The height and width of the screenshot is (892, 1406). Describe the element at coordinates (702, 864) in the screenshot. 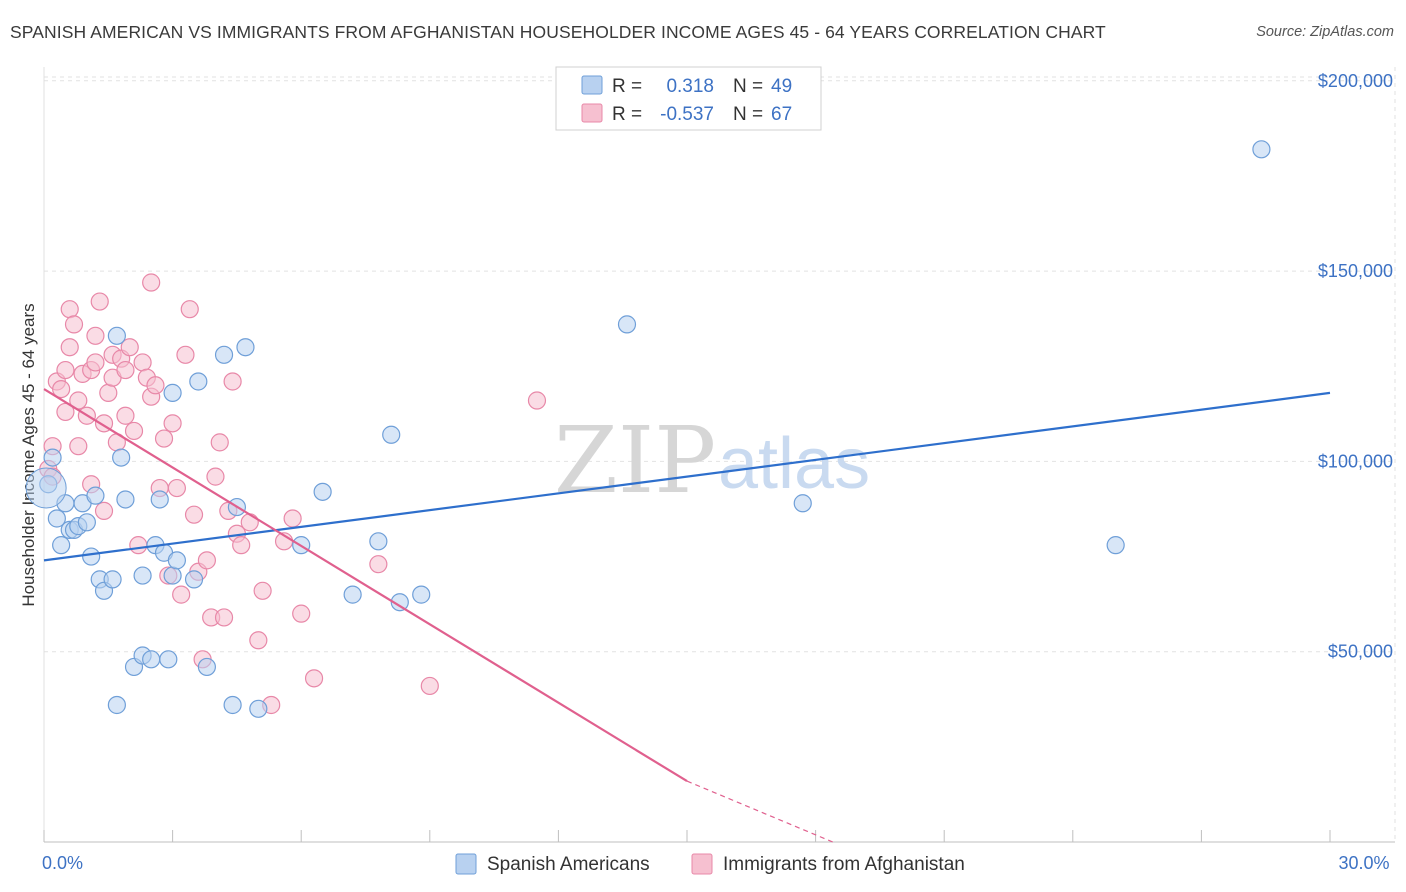

I see `bottom-legend-swatch-pink` at that location.